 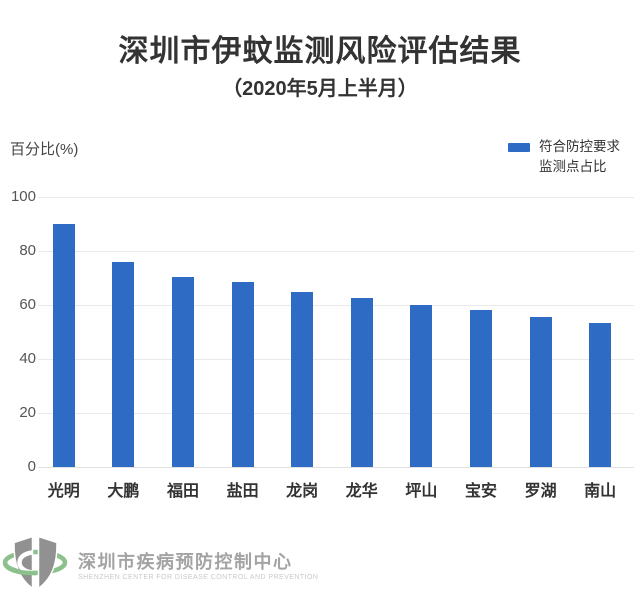 What do you see at coordinates (27, 412) in the screenshot?
I see `y-tick-label-20: 20` at bounding box center [27, 412].